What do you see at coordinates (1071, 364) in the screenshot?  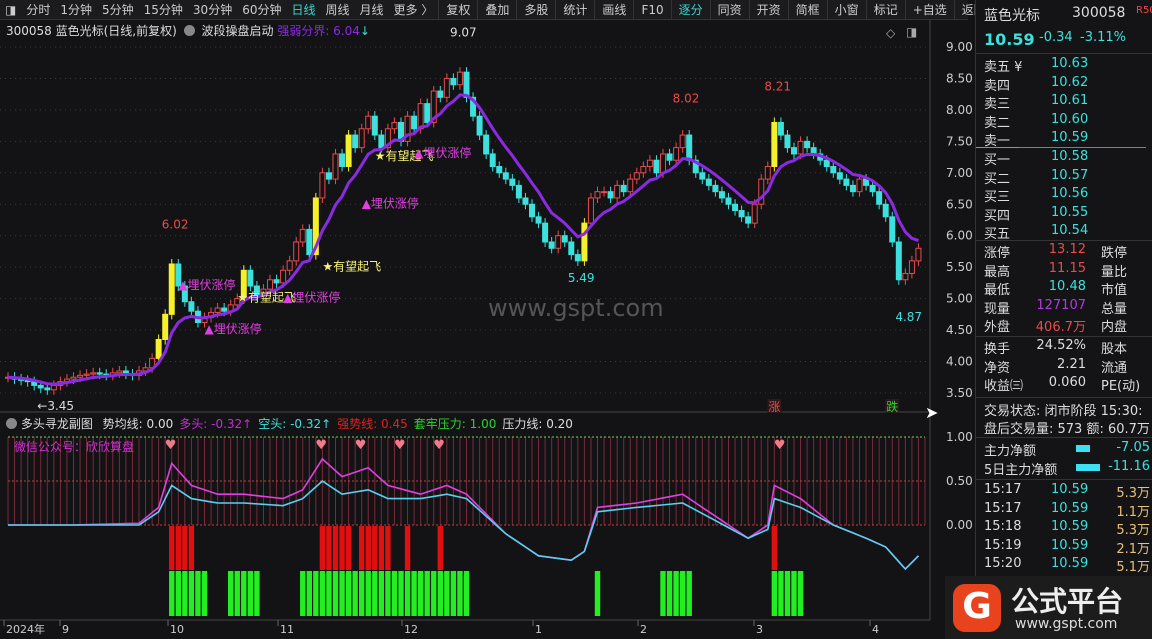 I see `value: 2.21` at bounding box center [1071, 364].